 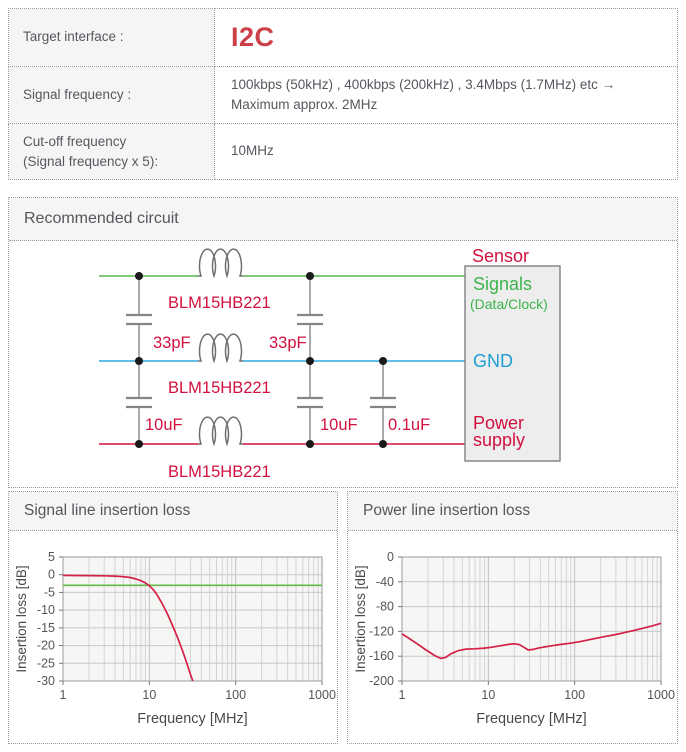 I want to click on svg-text: -30, so click(x=46, y=681).